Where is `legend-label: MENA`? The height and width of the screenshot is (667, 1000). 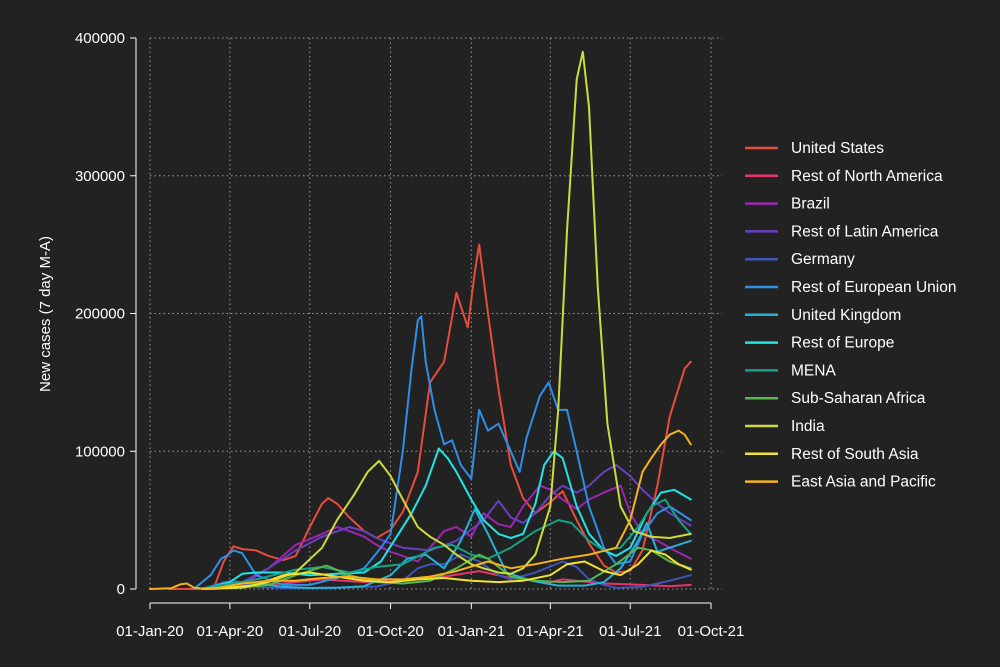 legend-label: MENA is located at coordinates (813, 370).